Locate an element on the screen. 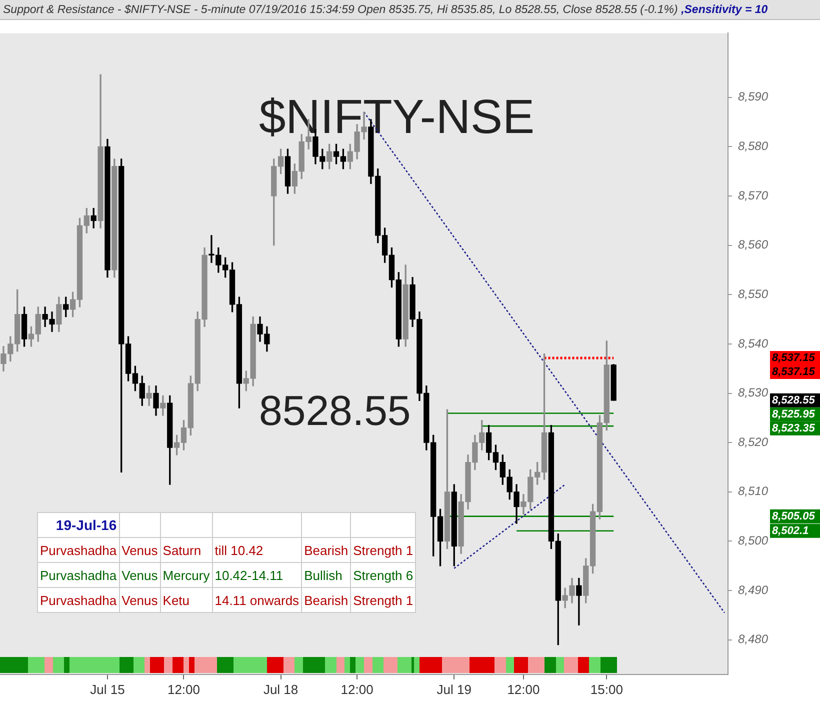  legend-label: 8,523.35 is located at coordinates (794, 428).